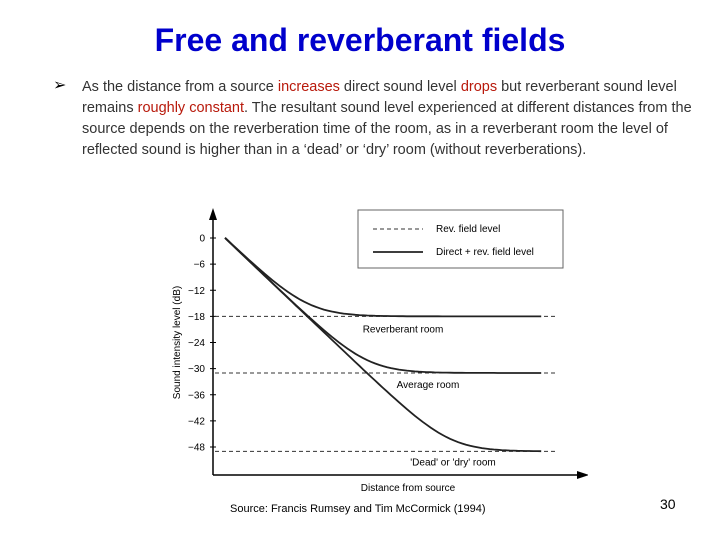  Describe the element at coordinates (180, 87) in the screenshot. I see `bullet-text-segment: As the distance from a source` at that location.